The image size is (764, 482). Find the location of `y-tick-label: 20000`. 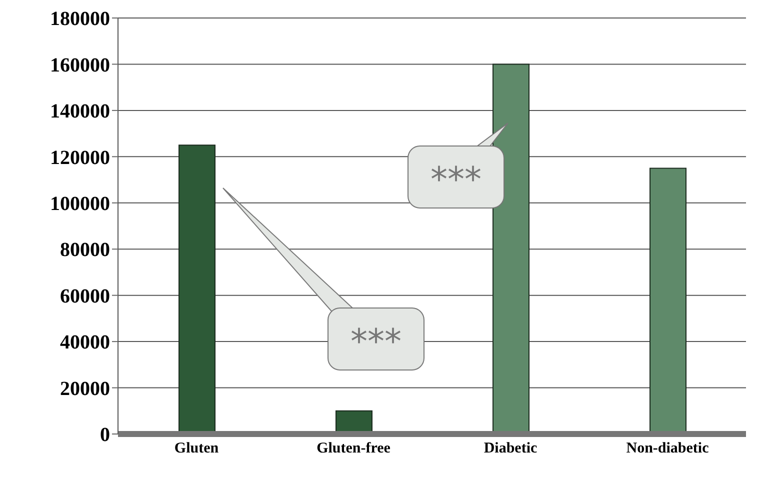

y-tick-label: 20000 is located at coordinates (85, 389).